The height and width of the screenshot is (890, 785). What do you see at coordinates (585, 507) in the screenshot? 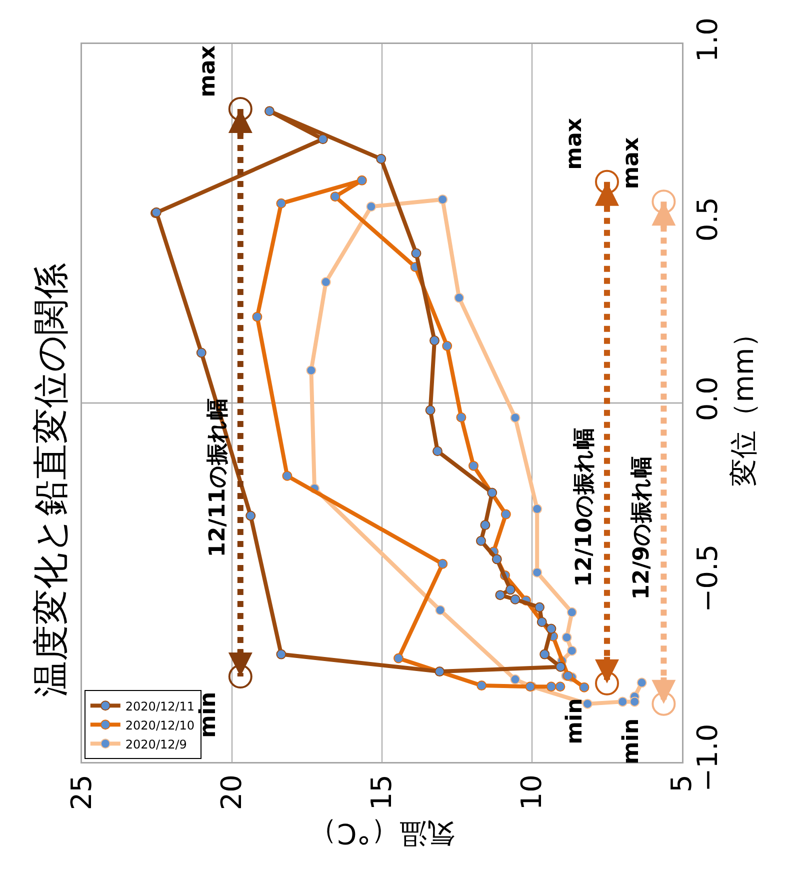
I see `annotation: 12/10の振れ幅` at bounding box center [585, 507].